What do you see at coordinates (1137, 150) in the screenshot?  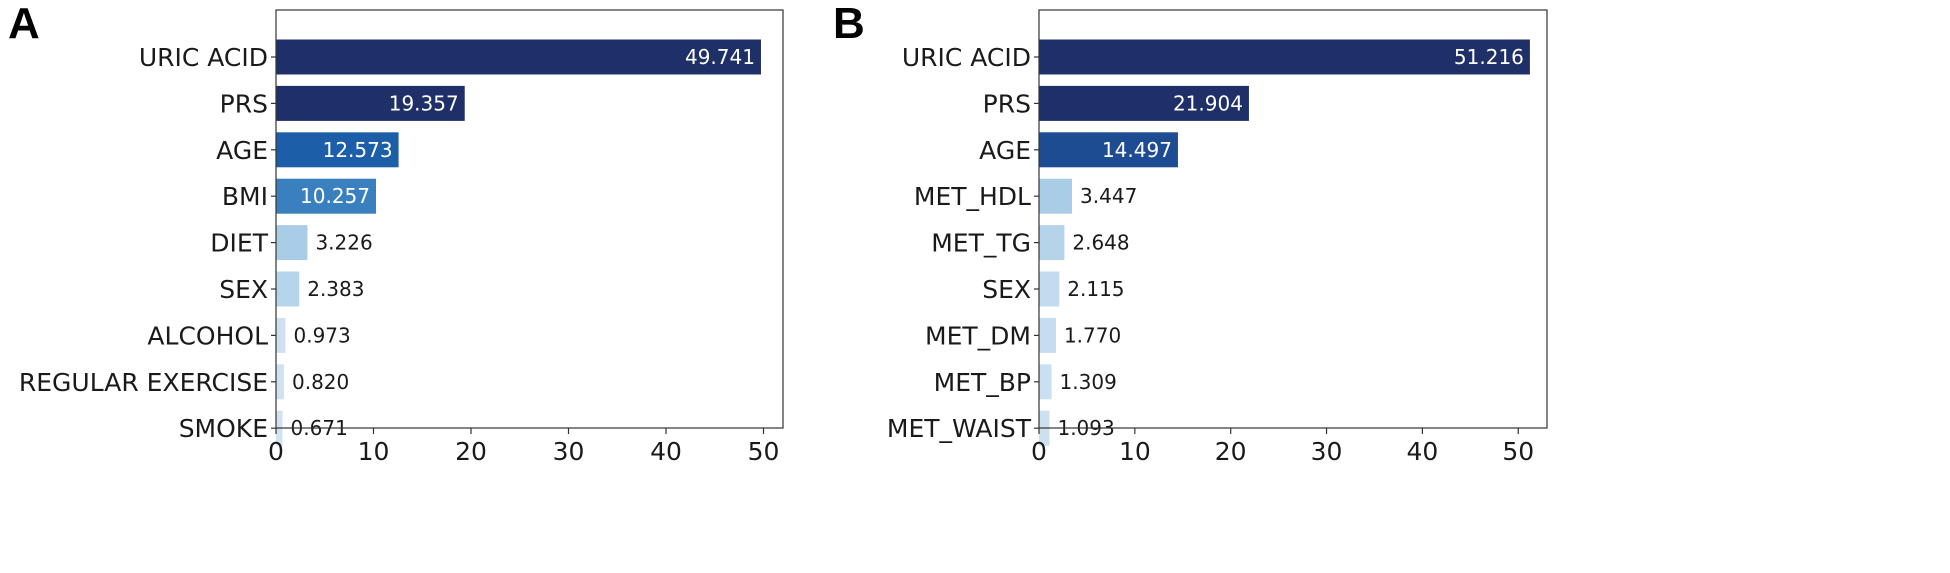 I see `value-label-age: 14.497` at bounding box center [1137, 150].